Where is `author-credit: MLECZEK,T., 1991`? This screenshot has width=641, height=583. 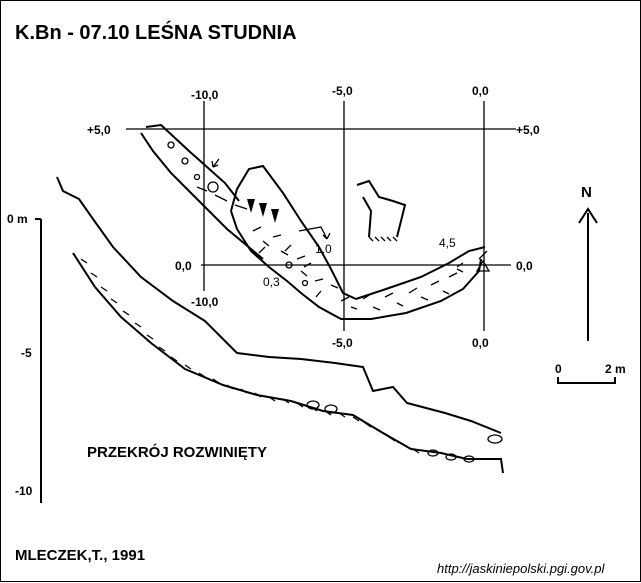
author-credit: MLECZEK,T., 1991 is located at coordinates (80, 555).